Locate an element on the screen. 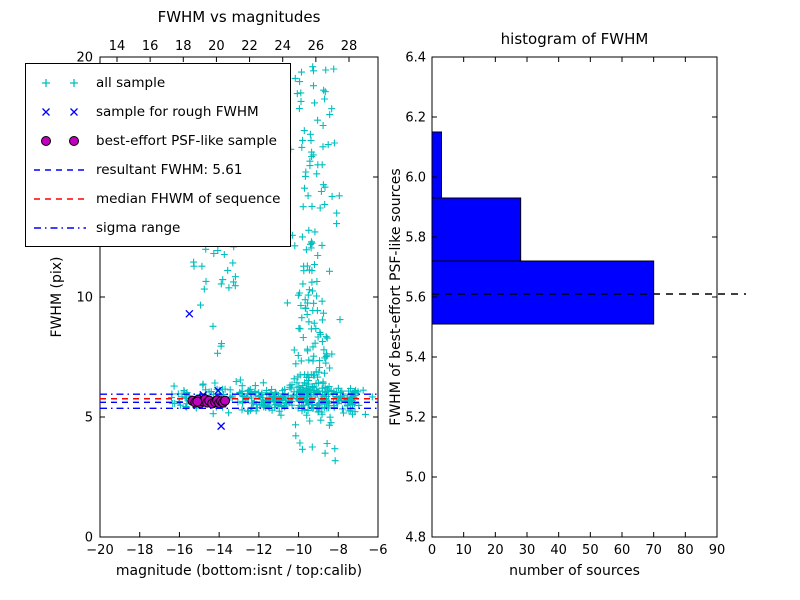 The width and height of the screenshot is (800, 600). tick-label: −12 is located at coordinates (258, 550).